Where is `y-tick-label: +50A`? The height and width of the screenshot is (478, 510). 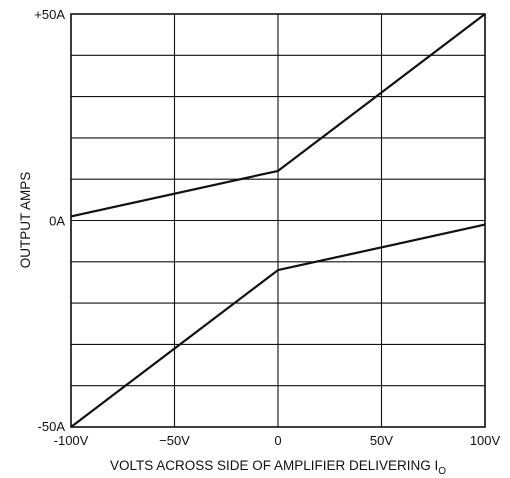
y-tick-label: +50A is located at coordinates (49, 14).